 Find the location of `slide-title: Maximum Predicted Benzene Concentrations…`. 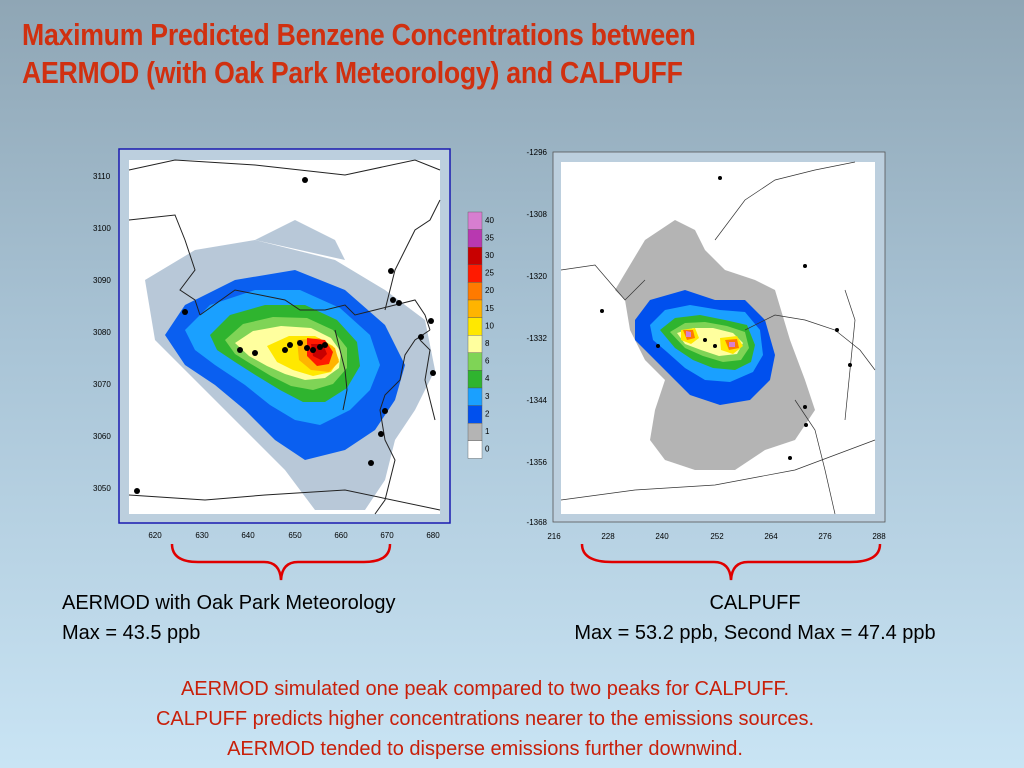

slide-title: Maximum Predicted Benzene Concentrations… is located at coordinates (409, 54).